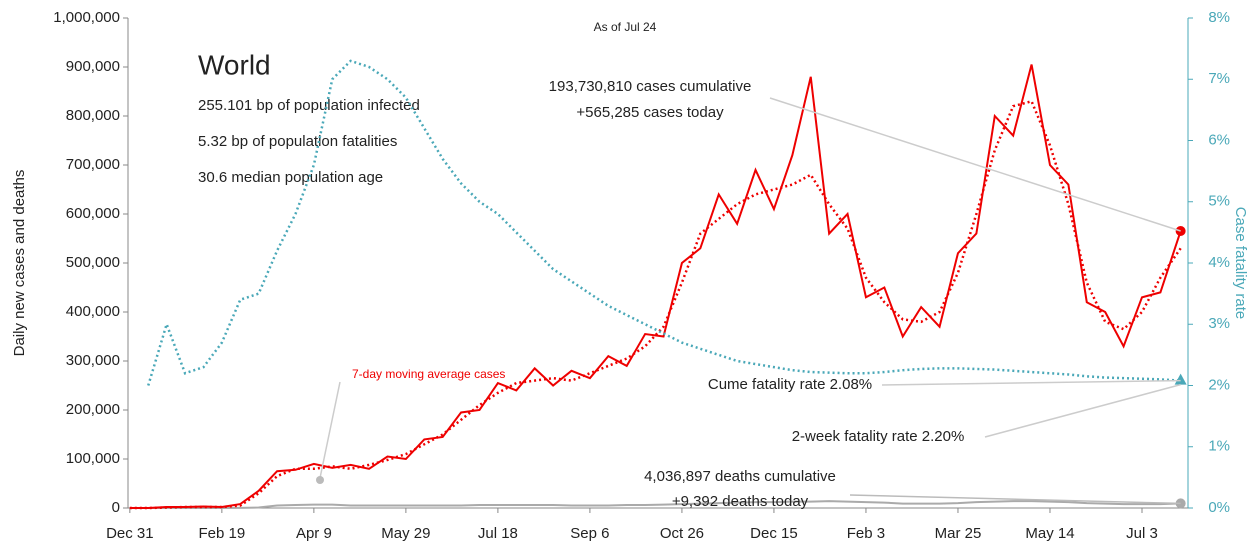  I want to click on annotation: Cume fatality rate 2.08%, so click(790, 384).